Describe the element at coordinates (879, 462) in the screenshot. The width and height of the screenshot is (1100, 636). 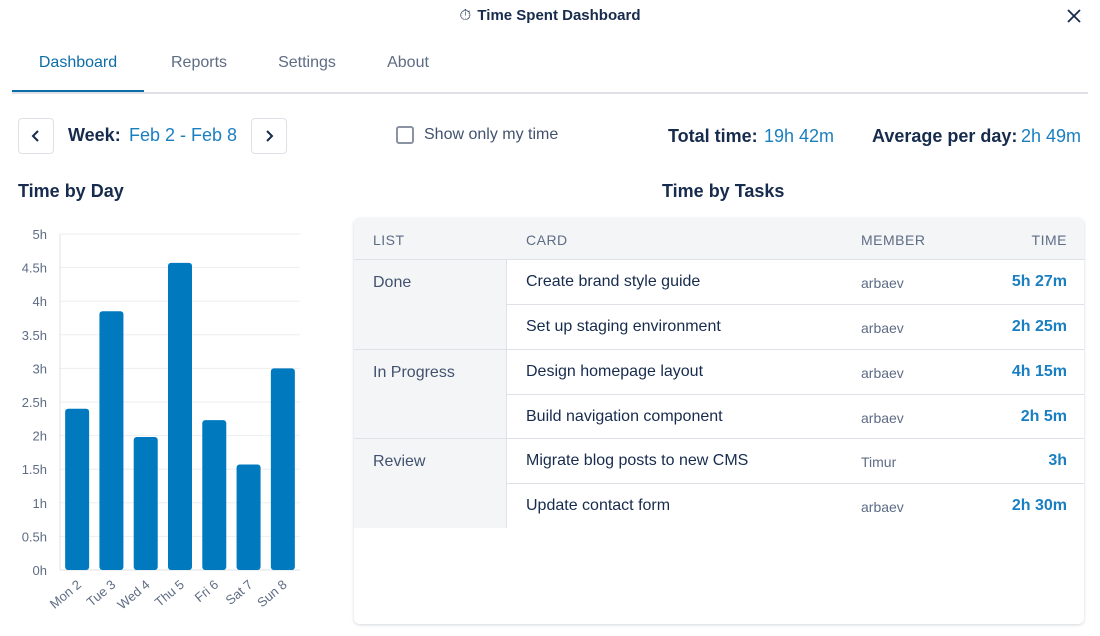
I see `member-name: Timur` at that location.